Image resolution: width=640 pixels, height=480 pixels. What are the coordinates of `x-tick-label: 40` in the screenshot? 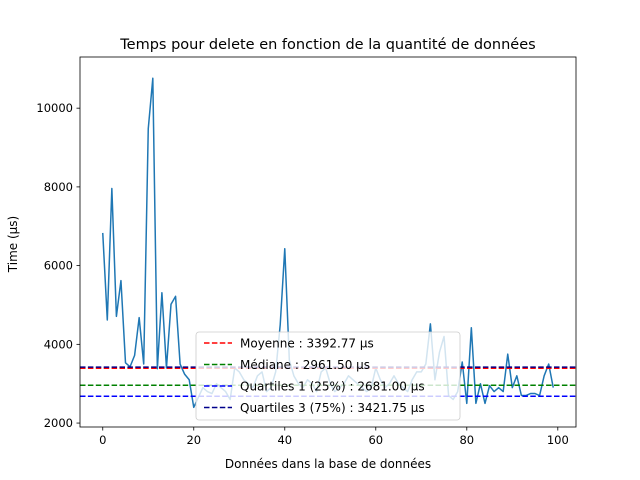 It's located at (284, 440).